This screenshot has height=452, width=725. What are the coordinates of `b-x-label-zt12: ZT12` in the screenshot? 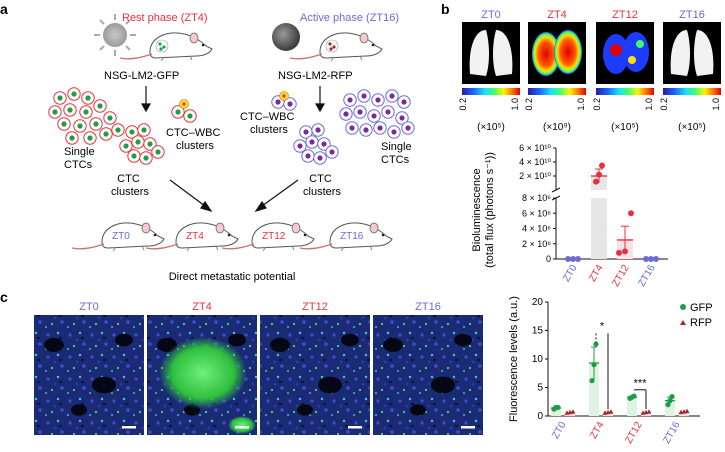 It's located at (620, 276).